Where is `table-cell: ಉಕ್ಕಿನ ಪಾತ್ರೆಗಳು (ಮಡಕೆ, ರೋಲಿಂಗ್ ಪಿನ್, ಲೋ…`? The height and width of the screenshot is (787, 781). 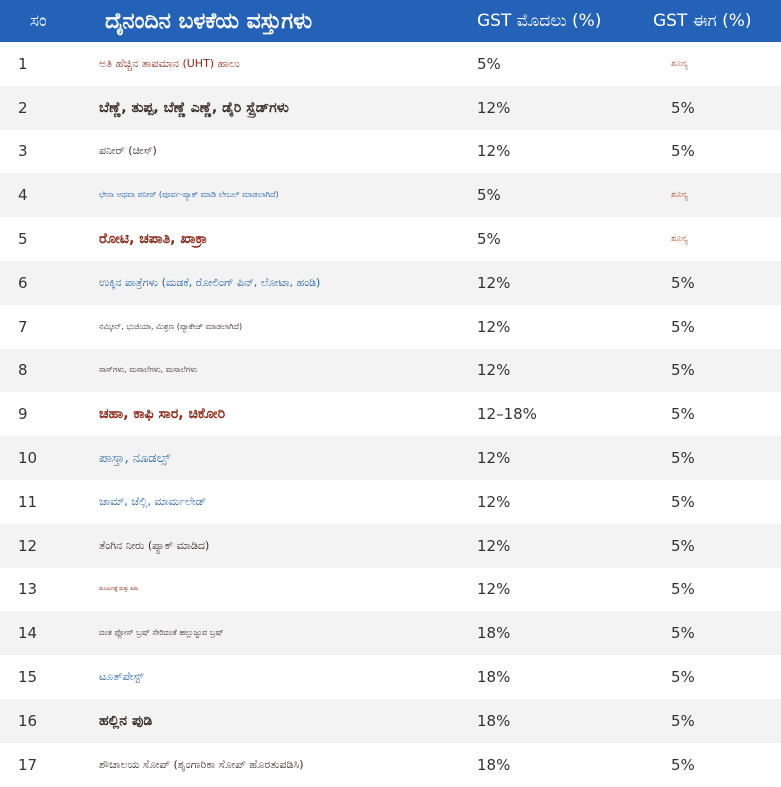 table-cell: ಉಕ್ಕಿನ ಪಾತ್ರೆಗಳು (ಮಡಕೆ, ರೋಲಿಂಗ್ ಪಿನ್, ಲೋ… is located at coordinates (210, 282).